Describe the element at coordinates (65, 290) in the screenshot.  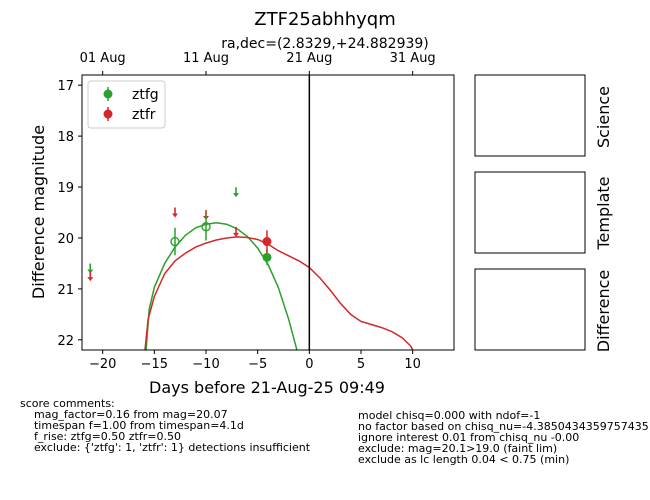
I see `y-tick-label: 21` at that location.